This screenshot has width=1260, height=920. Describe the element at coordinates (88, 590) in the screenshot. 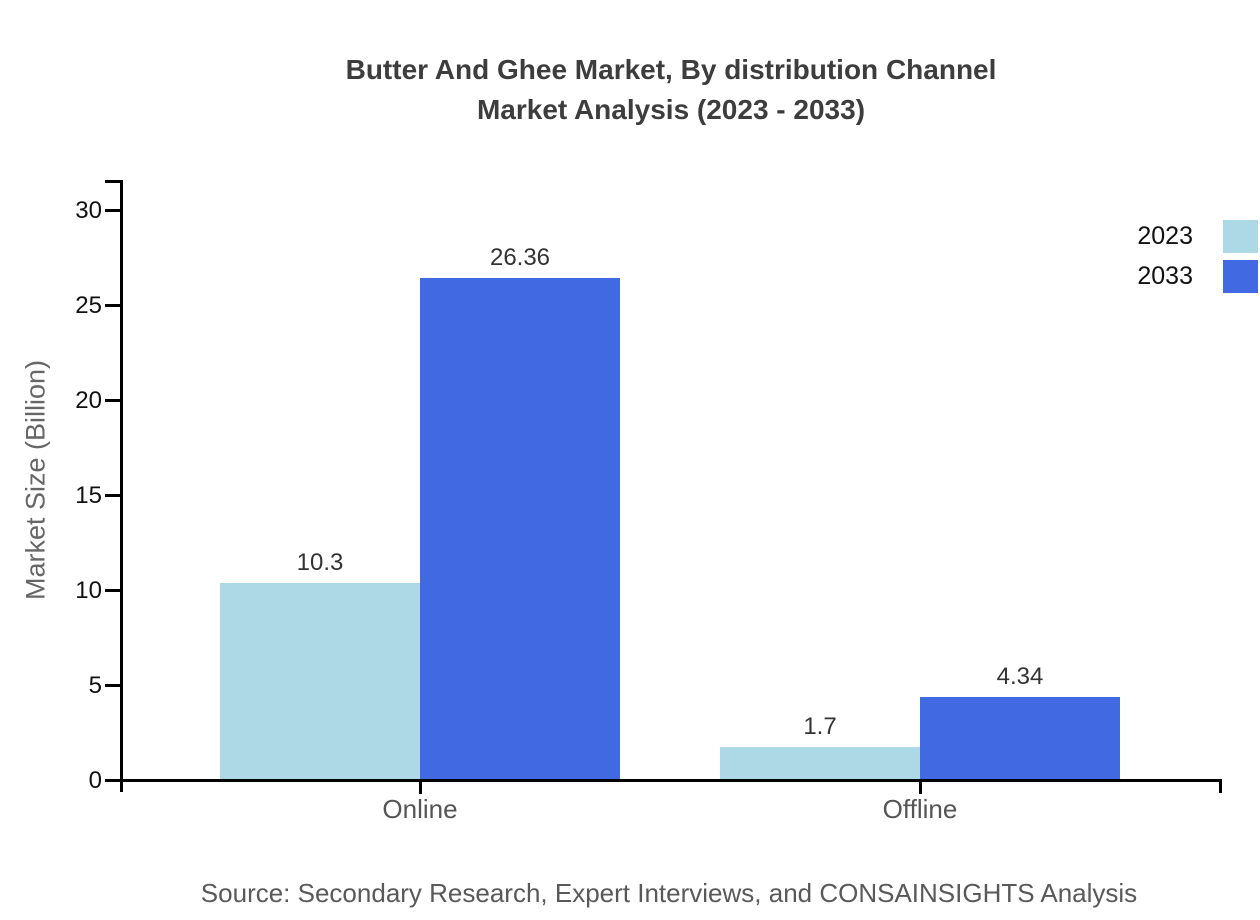

I see `y-tick-label: 10` at that location.